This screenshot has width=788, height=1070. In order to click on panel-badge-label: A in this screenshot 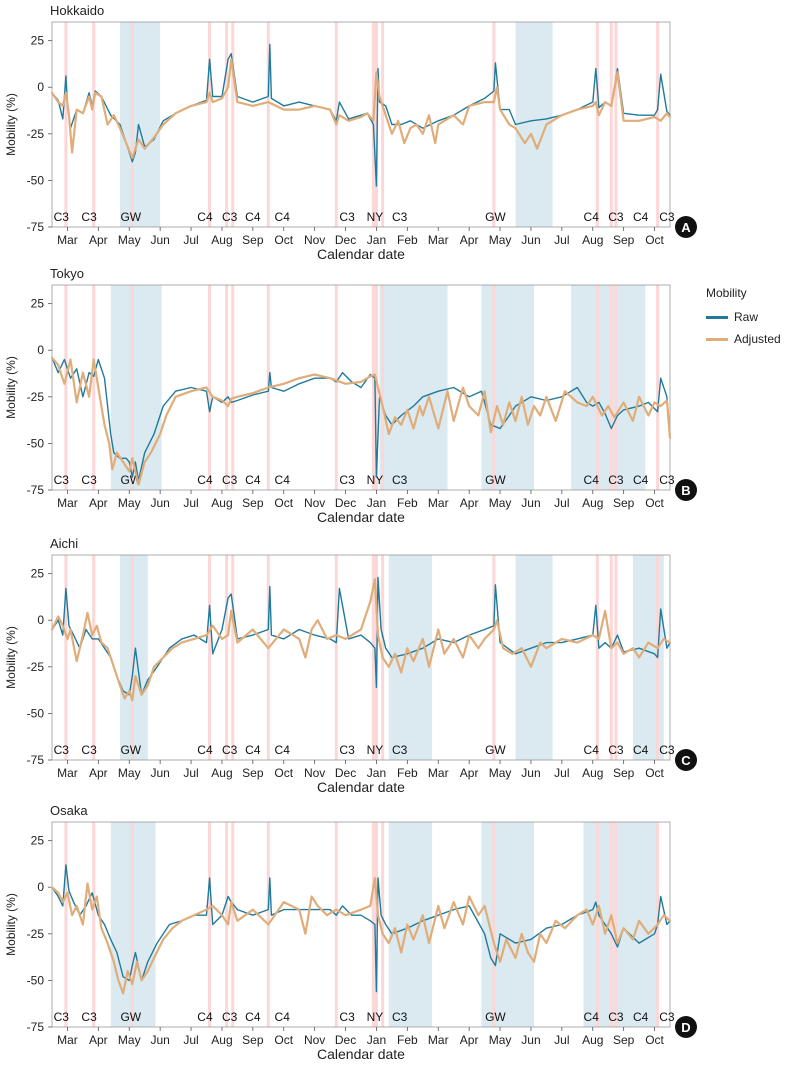, I will do `click(686, 227)`.